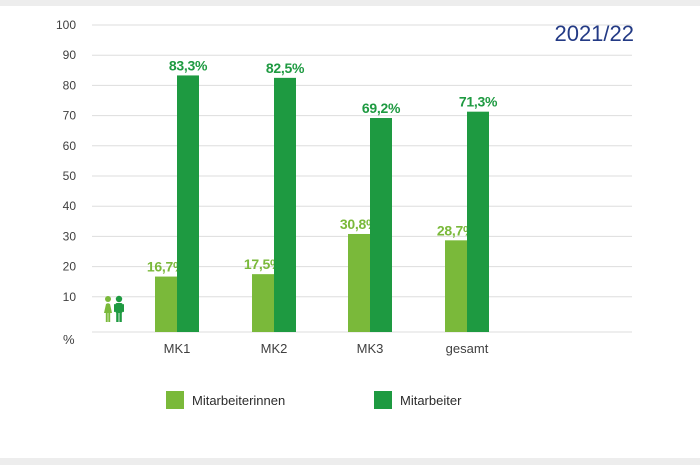  I want to click on y-tick-label: 70, so click(70, 116).